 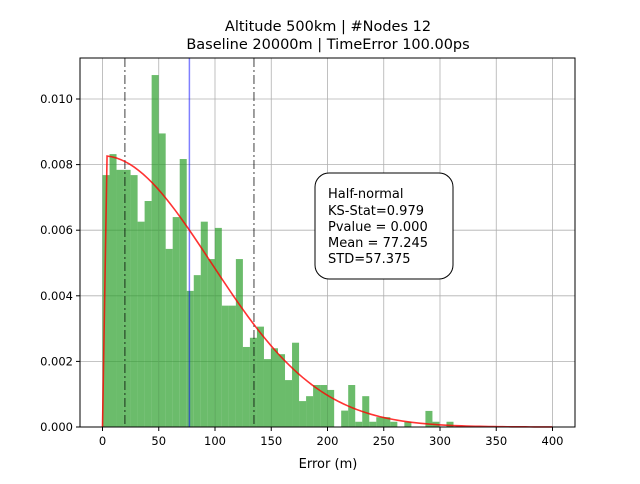 What do you see at coordinates (102, 441) in the screenshot?
I see `x-tick-label: 0` at bounding box center [102, 441].